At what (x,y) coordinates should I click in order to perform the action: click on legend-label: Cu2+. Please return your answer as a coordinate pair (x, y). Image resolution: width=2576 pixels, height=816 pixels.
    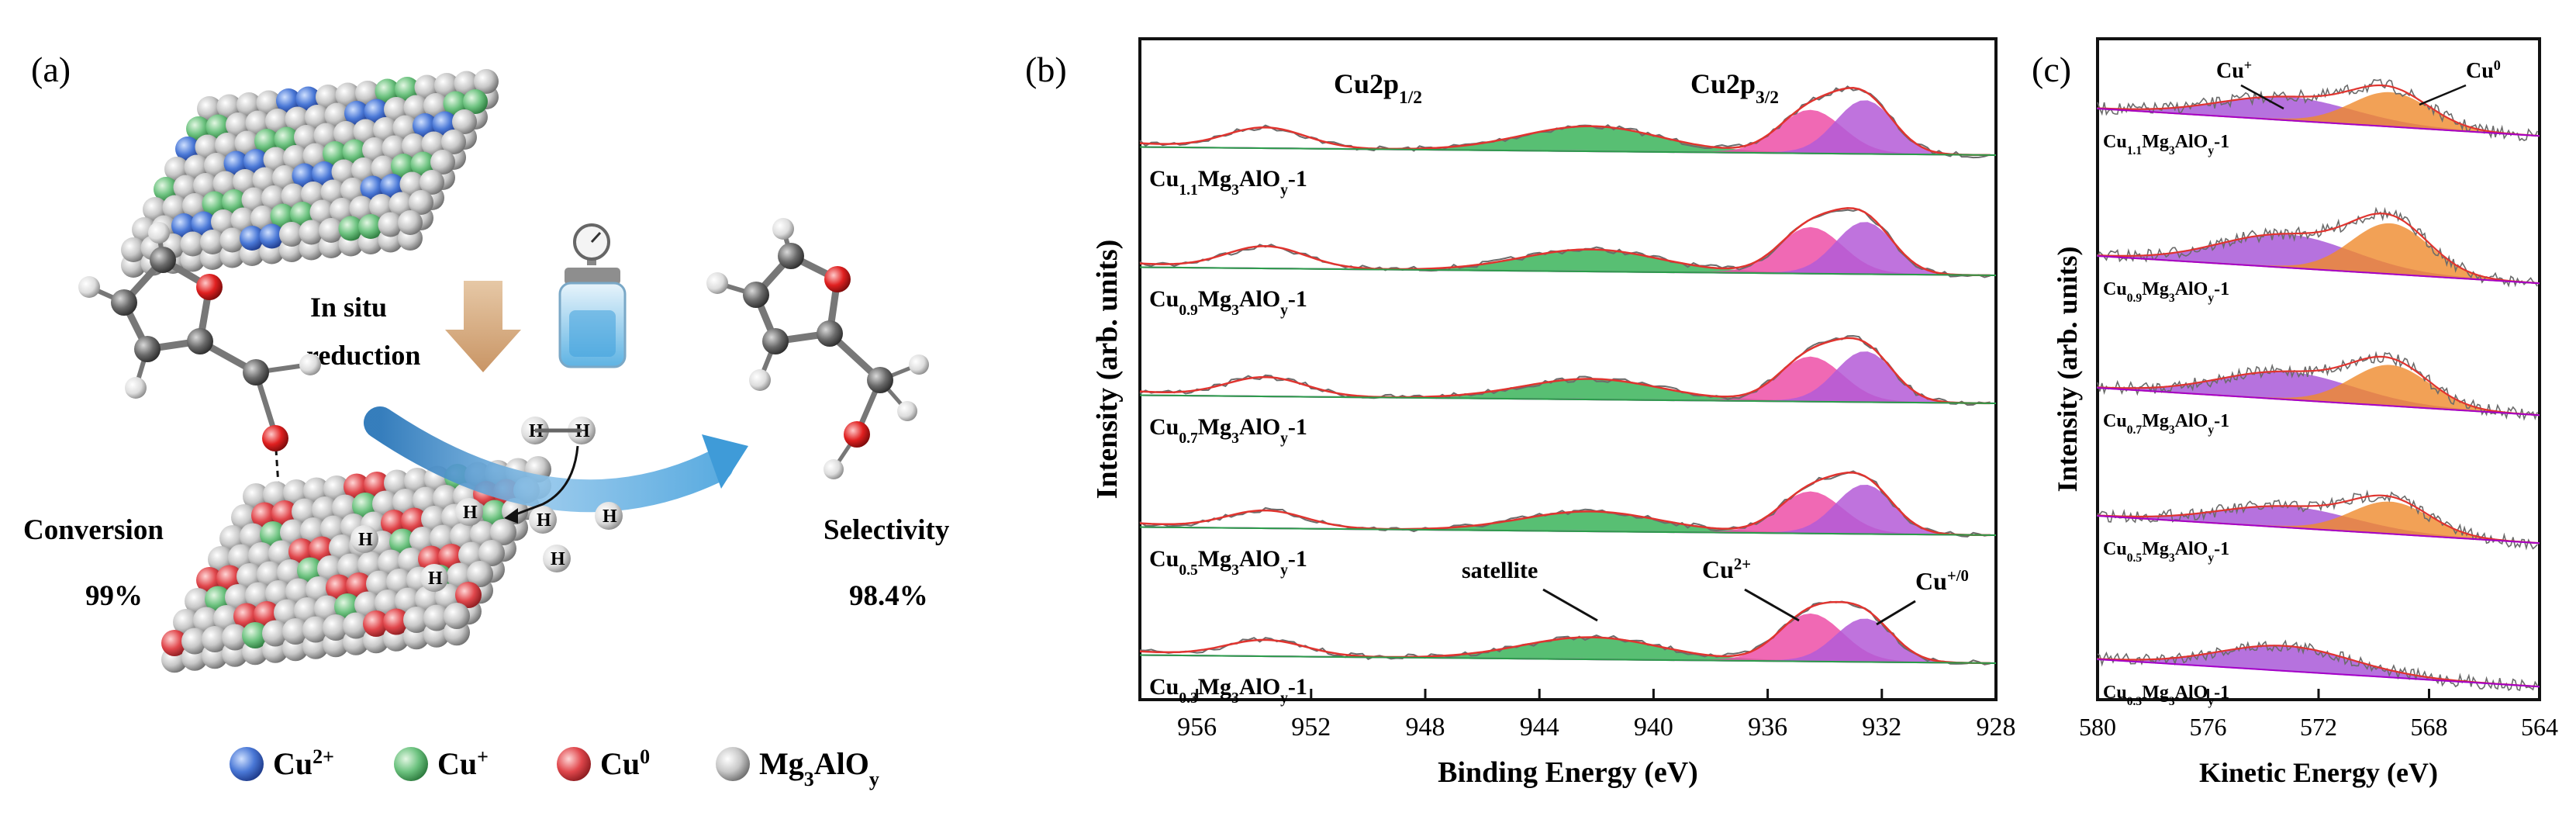
    Looking at the image, I should click on (303, 763).